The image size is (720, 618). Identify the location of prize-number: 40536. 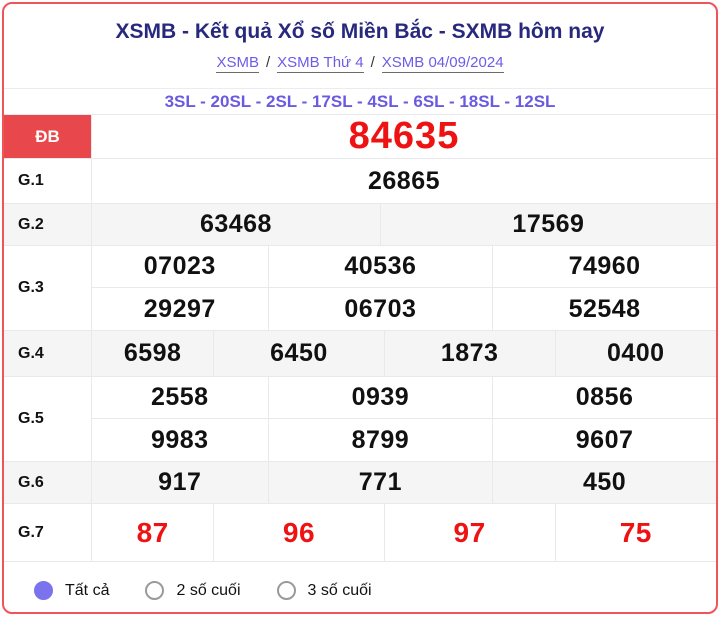
(381, 266).